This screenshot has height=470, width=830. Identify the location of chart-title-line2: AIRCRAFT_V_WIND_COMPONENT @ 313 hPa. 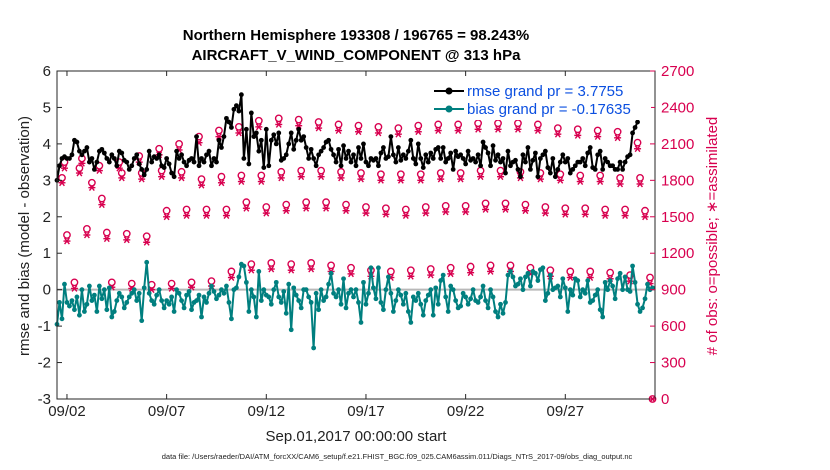
(357, 55).